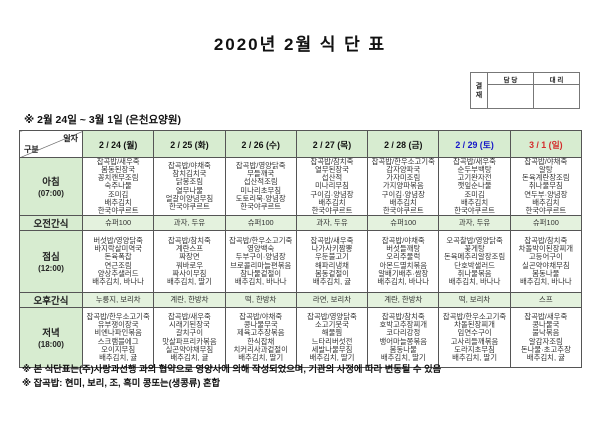 The width and height of the screenshot is (600, 424). I want to click on menu-cell: 스프, so click(546, 300).